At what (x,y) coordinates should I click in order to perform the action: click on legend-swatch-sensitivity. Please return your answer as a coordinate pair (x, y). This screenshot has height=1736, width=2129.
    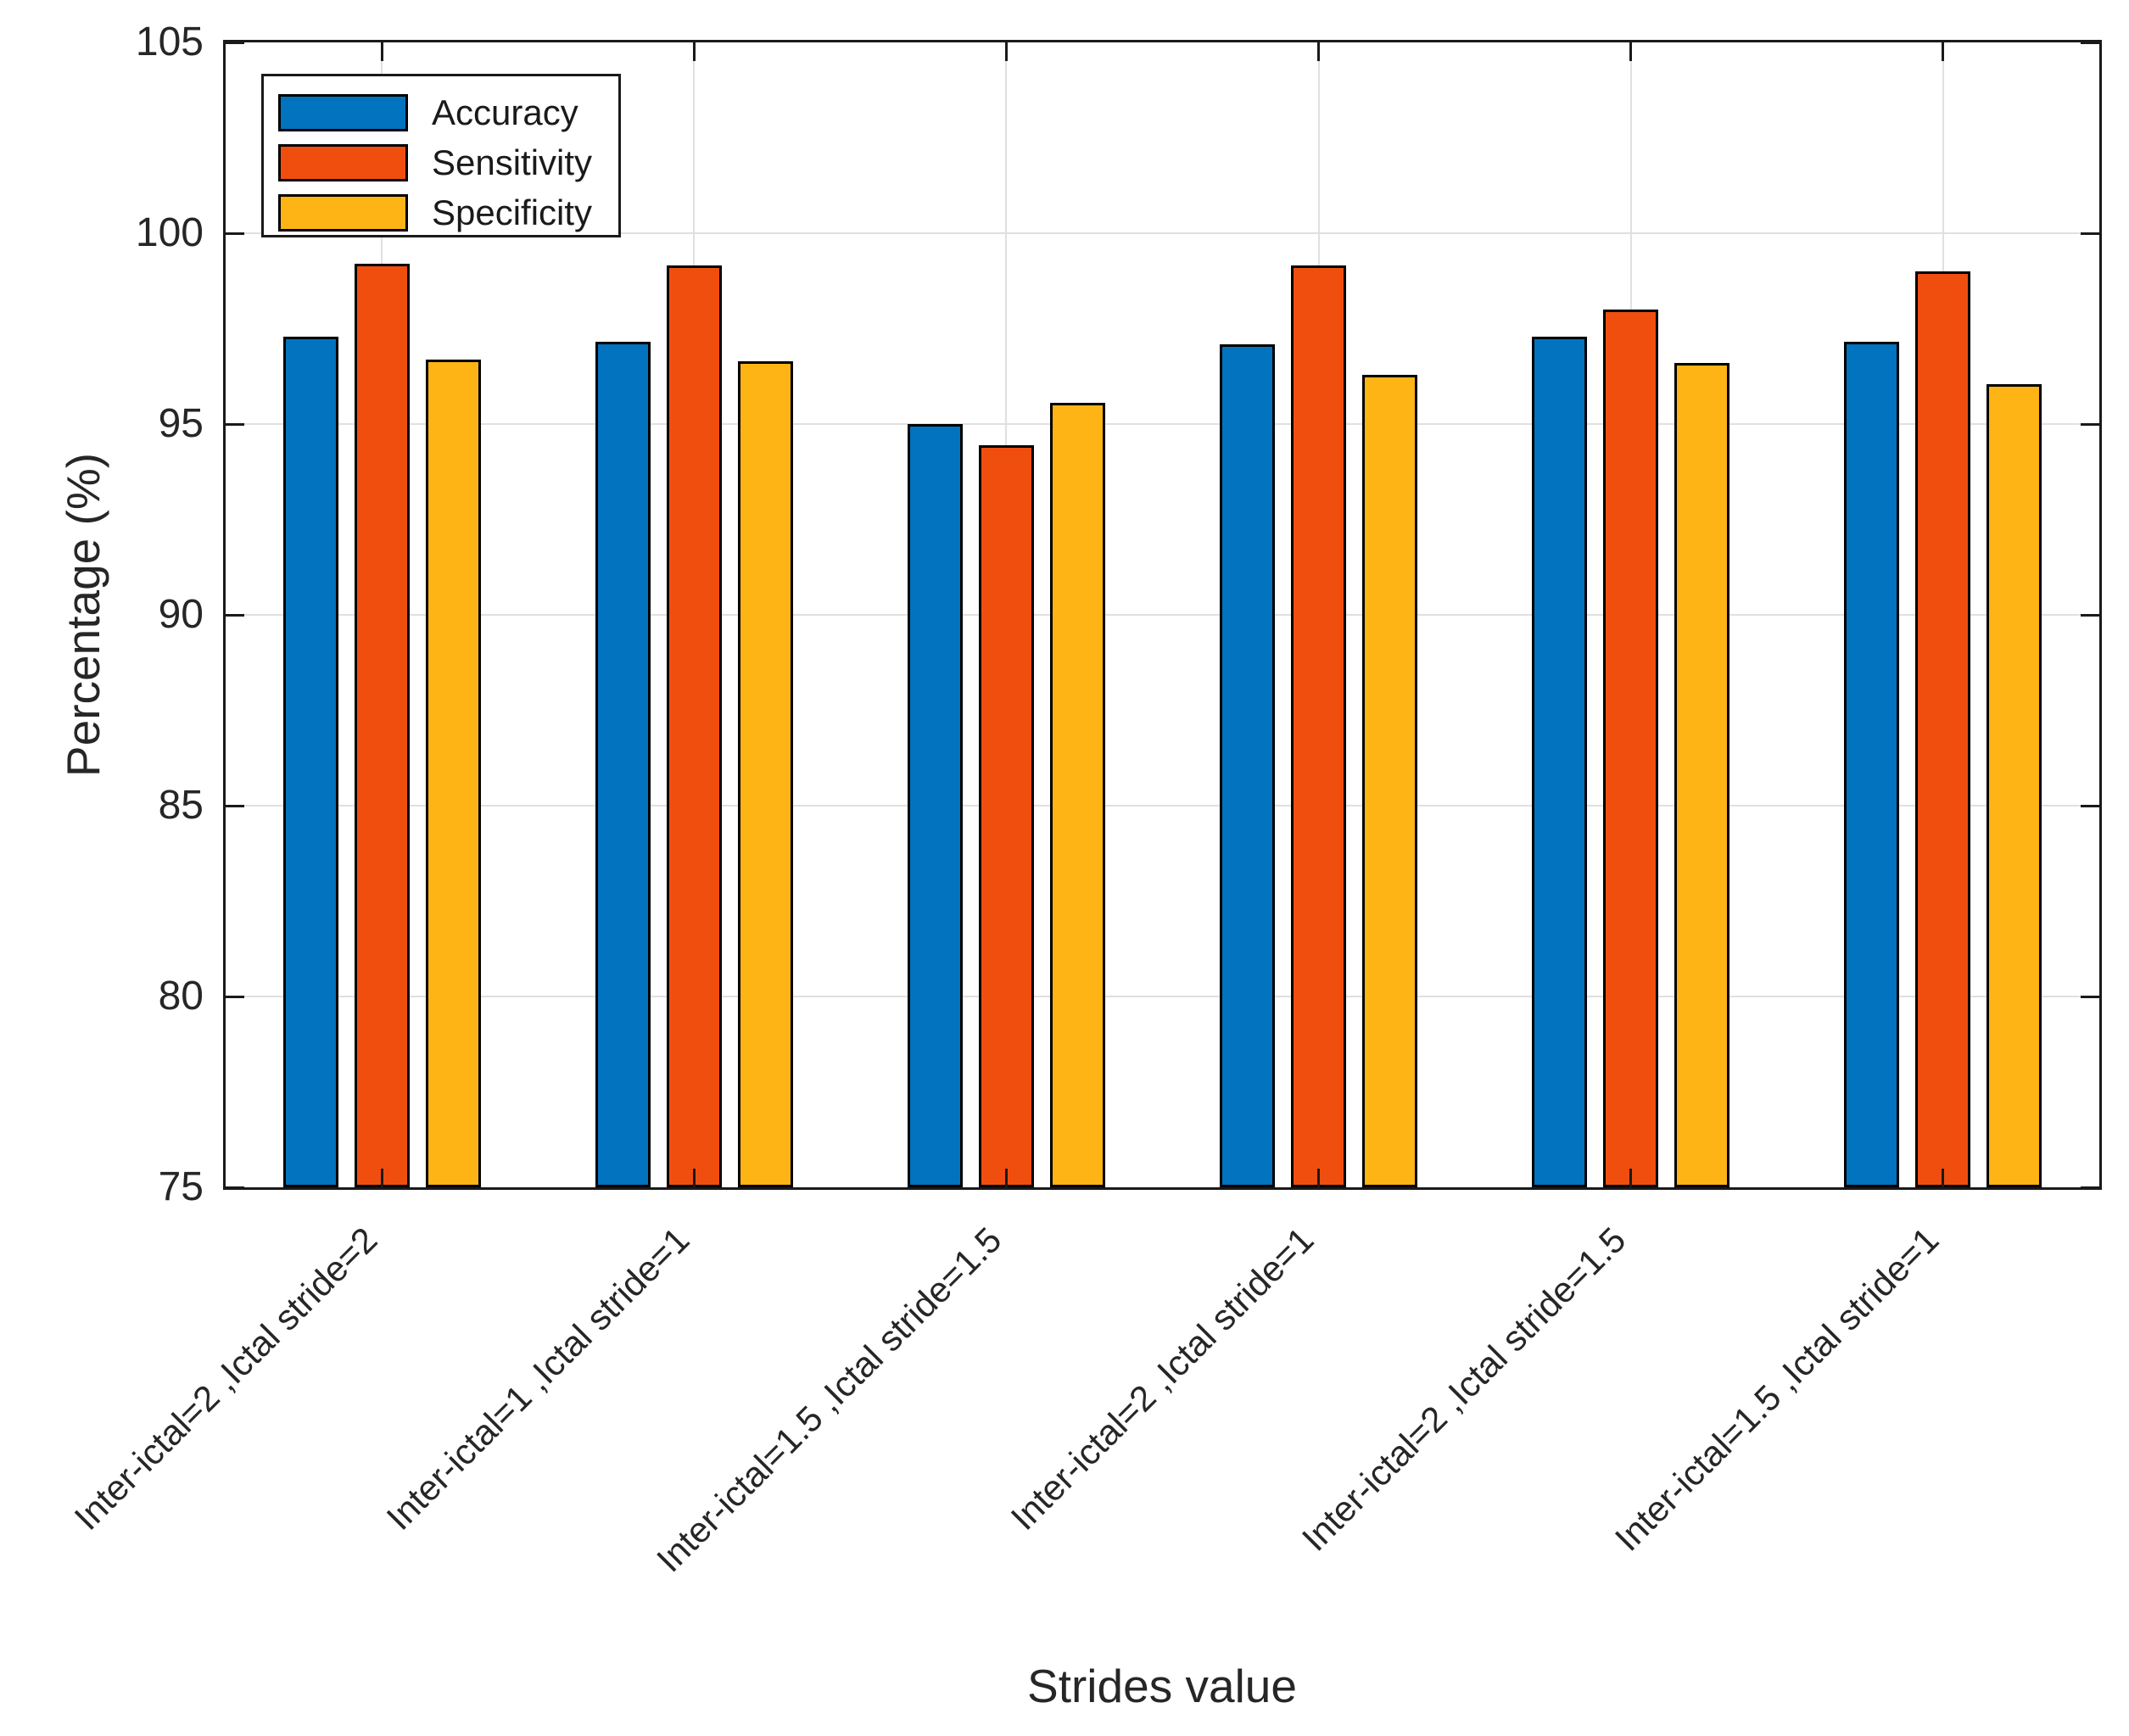
    Looking at the image, I should click on (343, 162).